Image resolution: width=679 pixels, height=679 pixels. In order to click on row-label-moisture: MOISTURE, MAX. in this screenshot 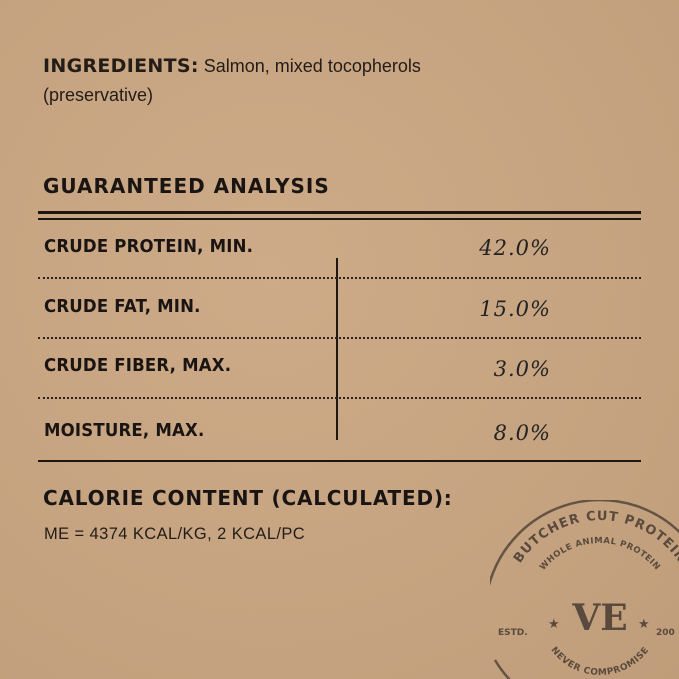, I will do `click(124, 430)`.